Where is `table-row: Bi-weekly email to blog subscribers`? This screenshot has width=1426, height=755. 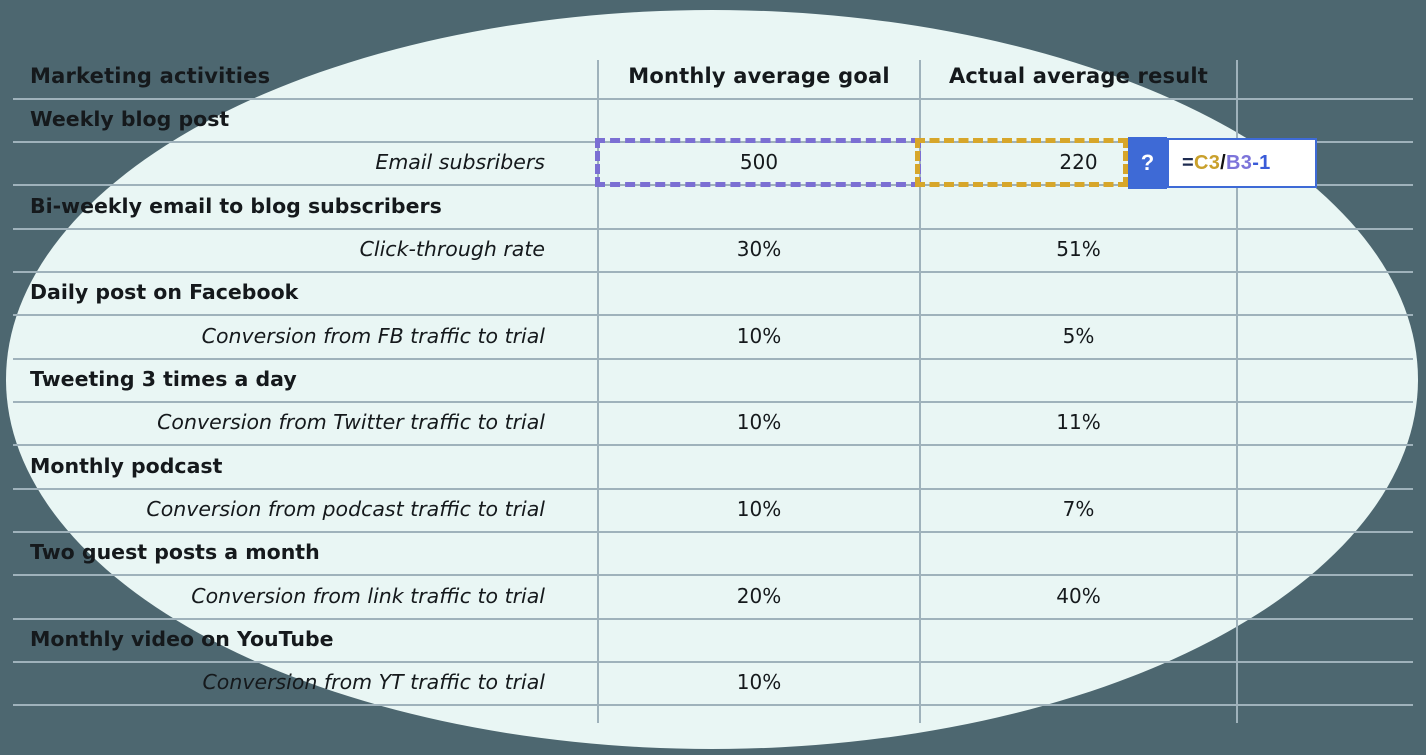
table-row: Bi-weekly email to blog subscribers is located at coordinates (625, 205).